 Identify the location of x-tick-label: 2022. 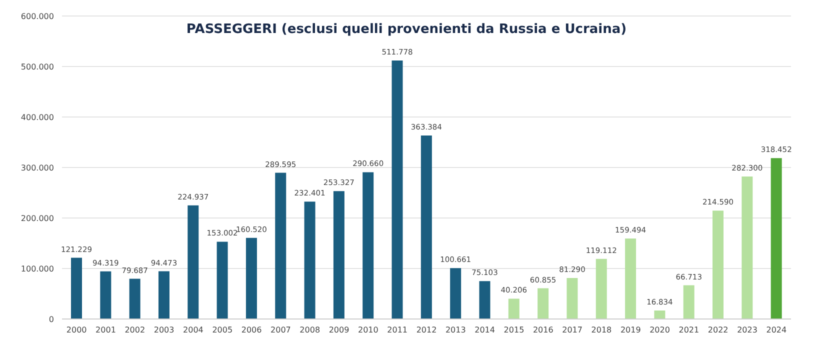
(718, 330).